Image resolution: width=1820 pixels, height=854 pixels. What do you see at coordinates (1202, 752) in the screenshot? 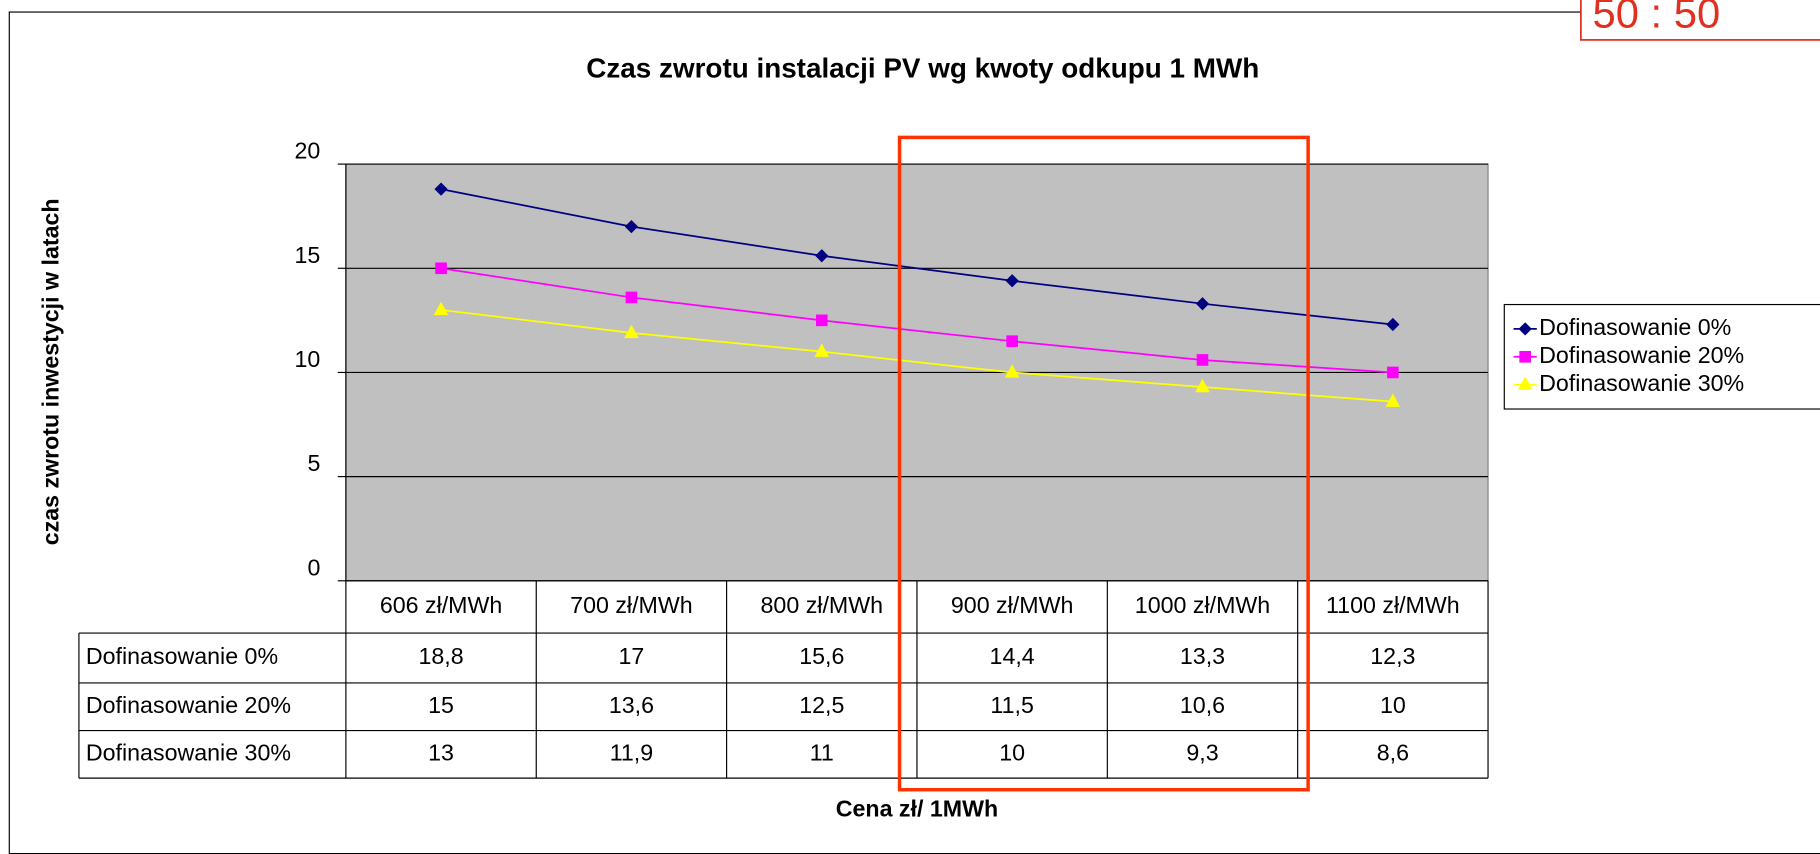
I see `table-cell: 9,3` at bounding box center [1202, 752].